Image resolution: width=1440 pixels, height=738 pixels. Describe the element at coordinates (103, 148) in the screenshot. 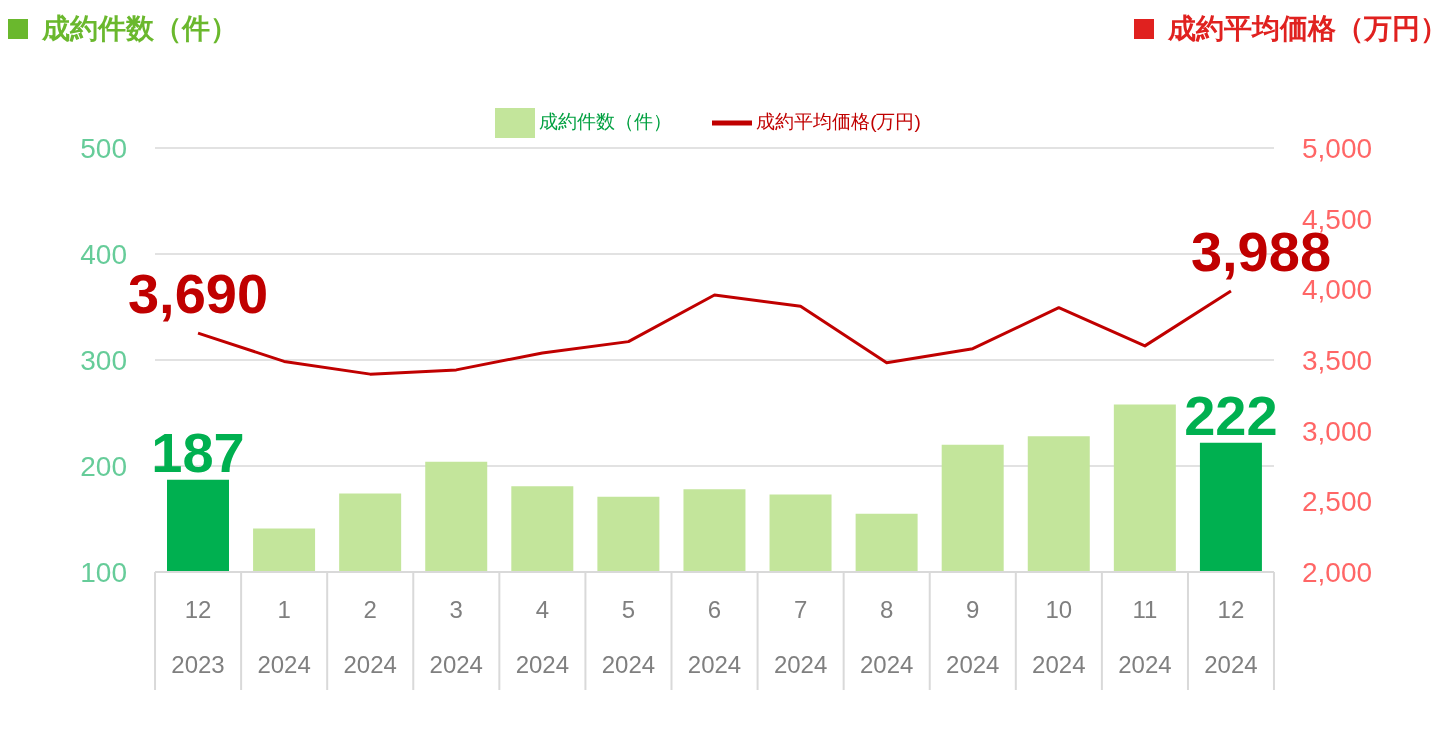

I see `y-tick-label: 500` at that location.